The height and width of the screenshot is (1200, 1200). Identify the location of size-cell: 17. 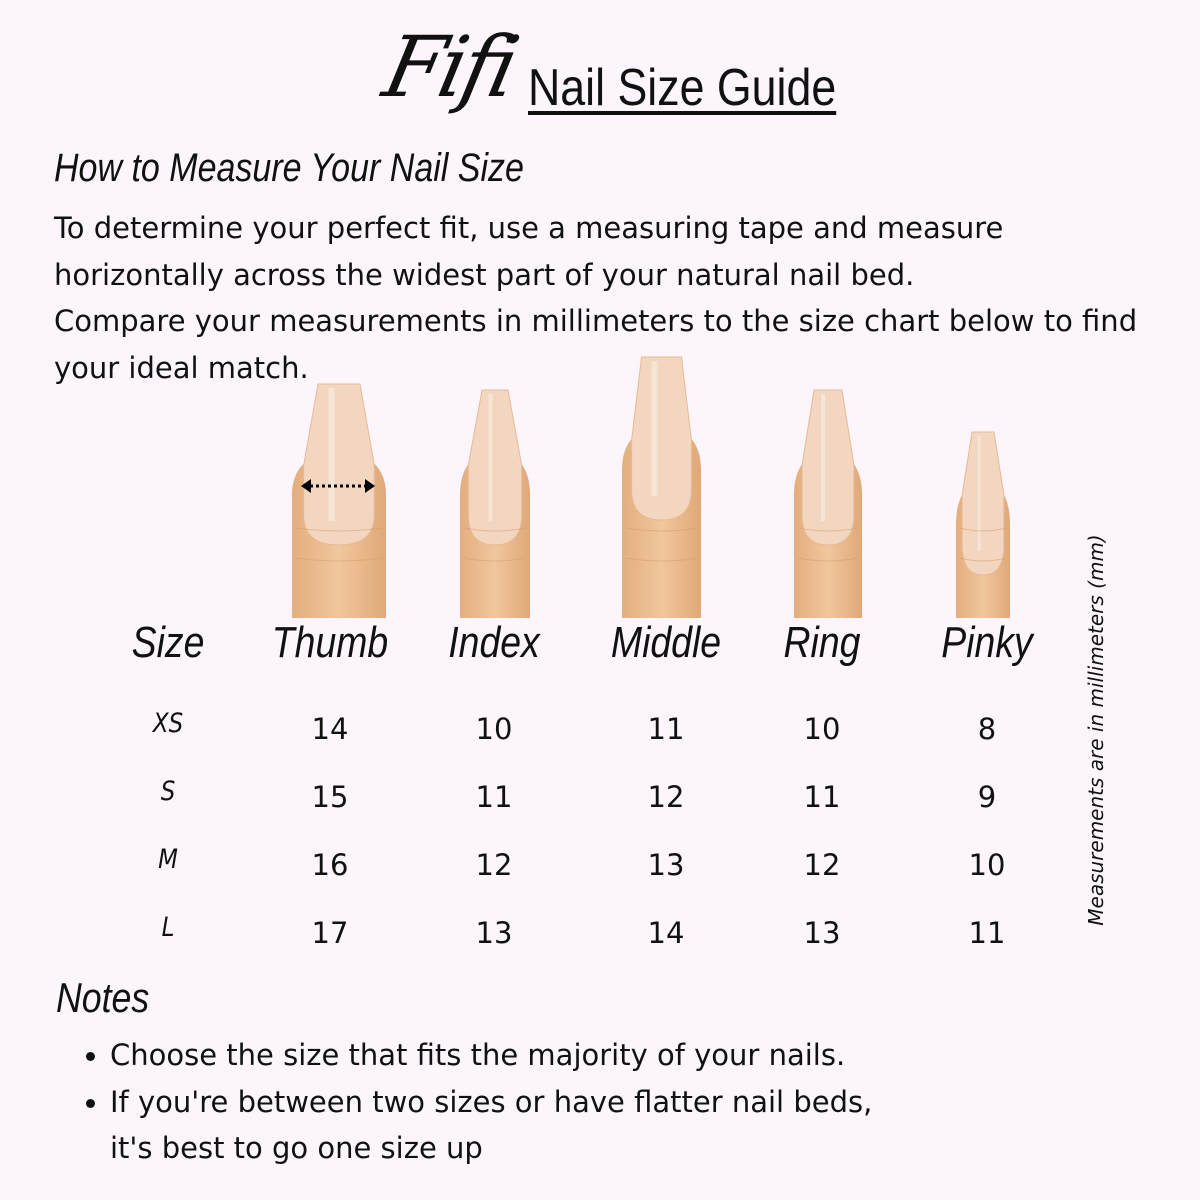
(330, 933).